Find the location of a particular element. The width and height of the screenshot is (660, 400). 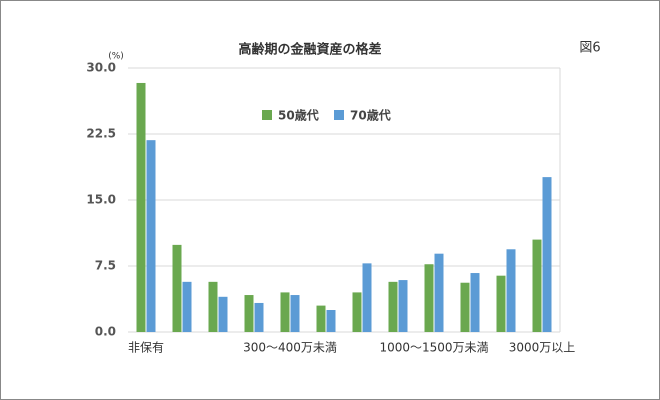

chart-title: 高齢期の金融資産の格差 is located at coordinates (309, 50).